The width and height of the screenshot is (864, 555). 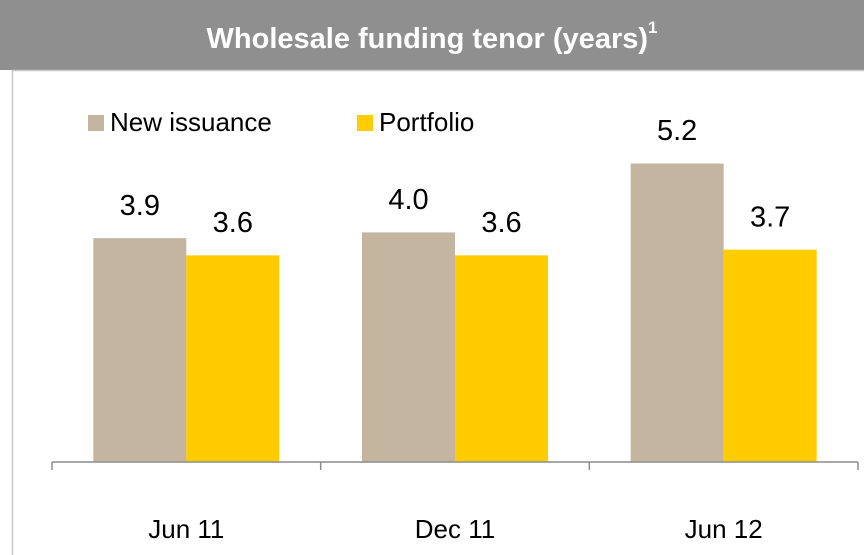 What do you see at coordinates (677, 131) in the screenshot?
I see `value-label: 5.2` at bounding box center [677, 131].